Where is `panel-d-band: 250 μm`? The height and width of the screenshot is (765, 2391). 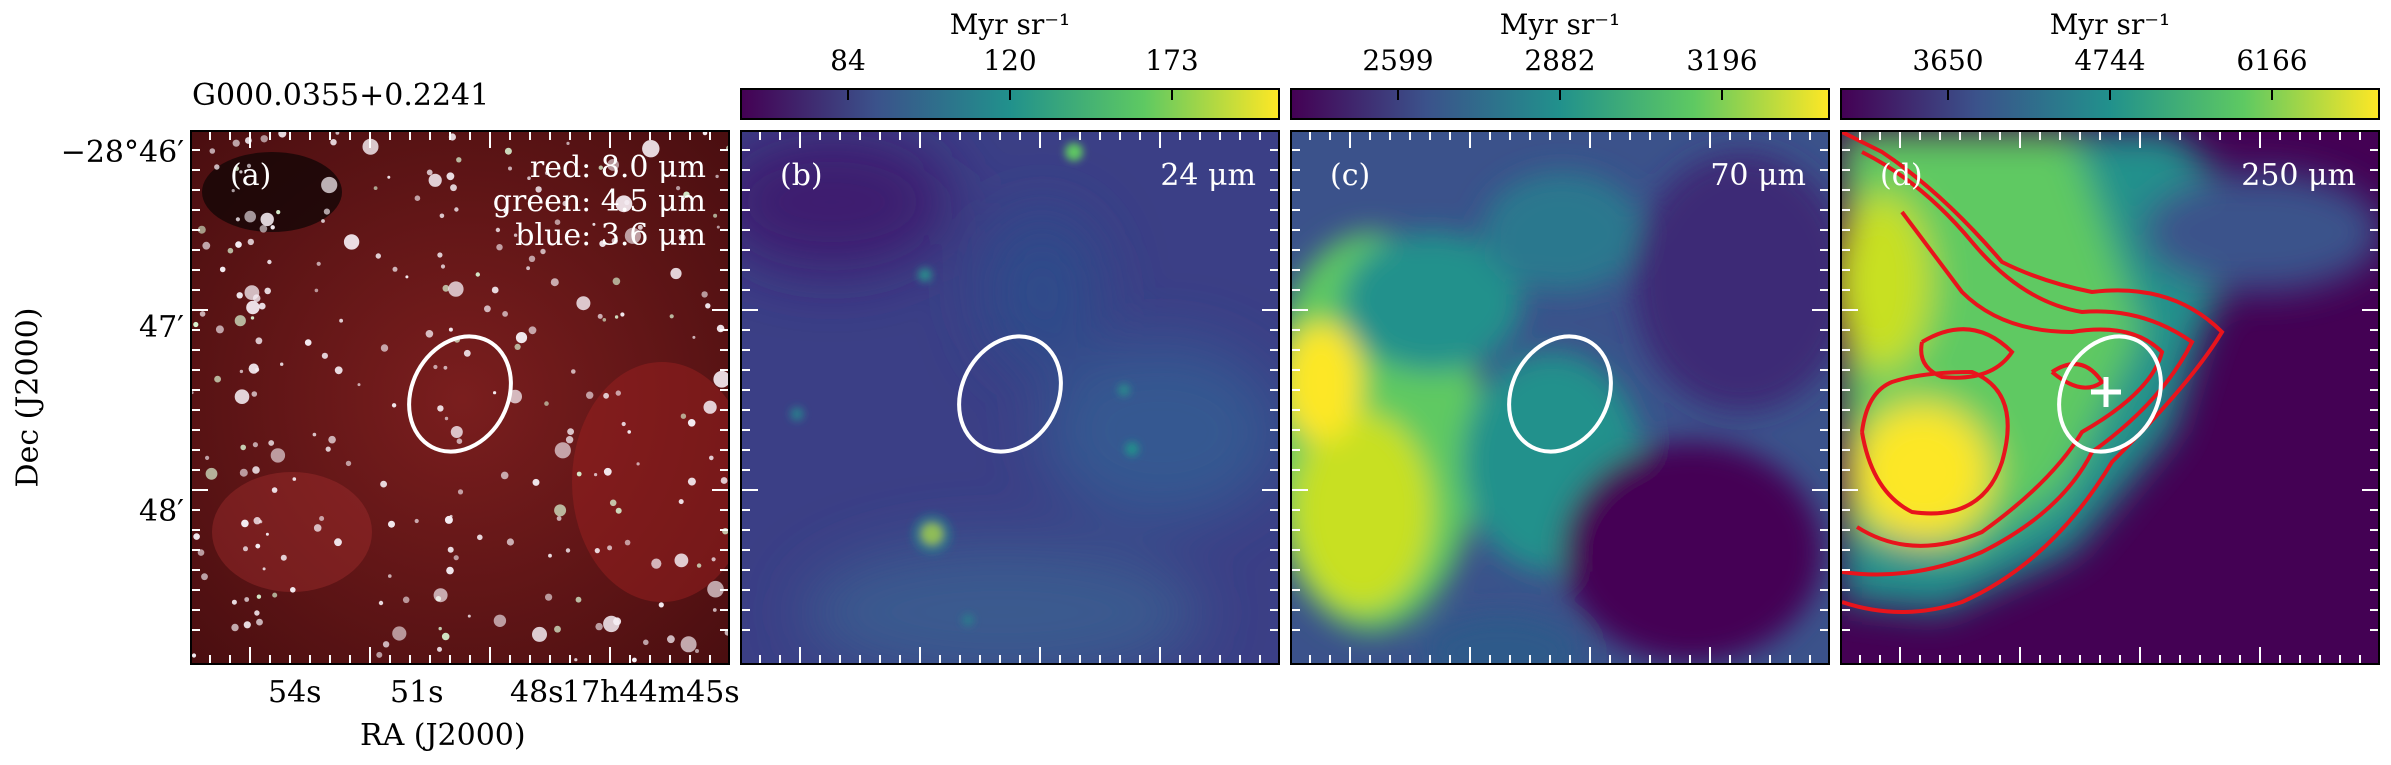
panel-d-band: 250 μm is located at coordinates (2298, 175).